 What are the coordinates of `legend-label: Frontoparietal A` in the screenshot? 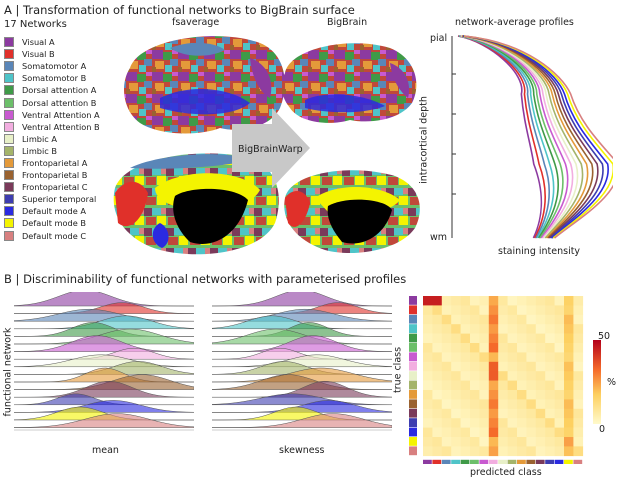 It's located at (55, 162).